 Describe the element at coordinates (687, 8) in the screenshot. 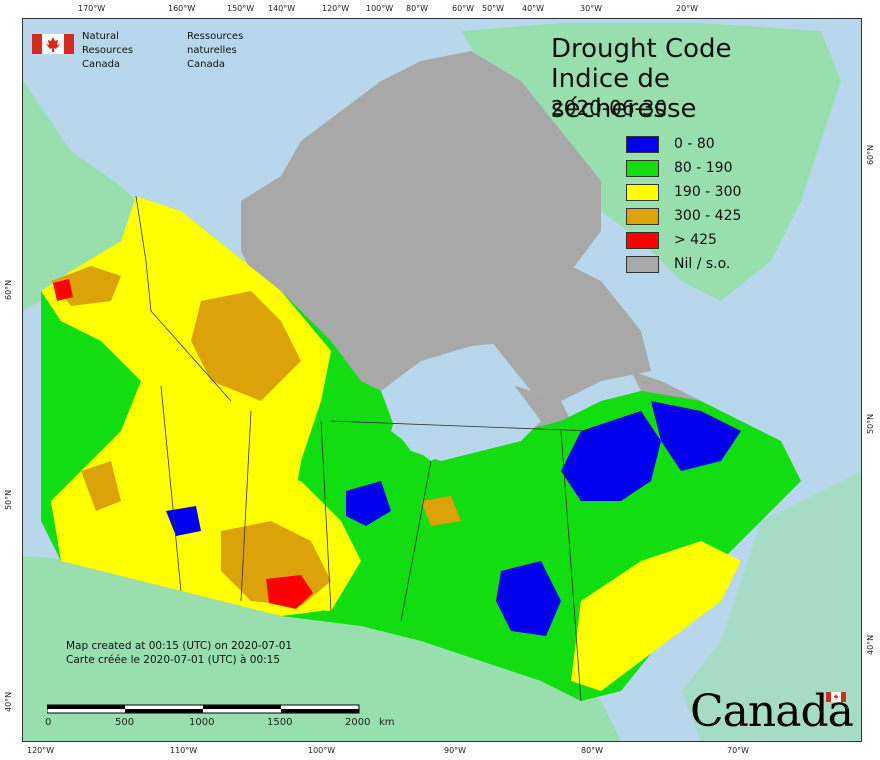

I see `top-tick: 20°W` at that location.